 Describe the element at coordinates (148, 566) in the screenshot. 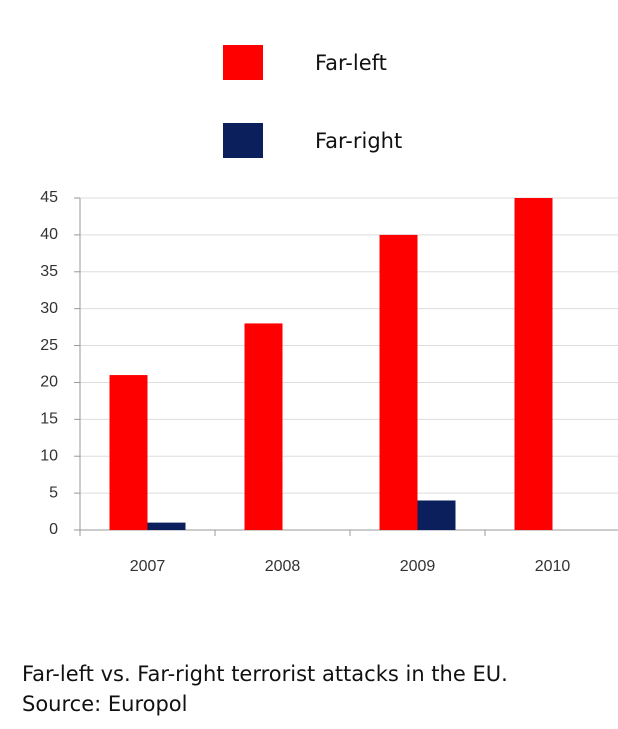

I see `x-tick-label: 2007` at that location.